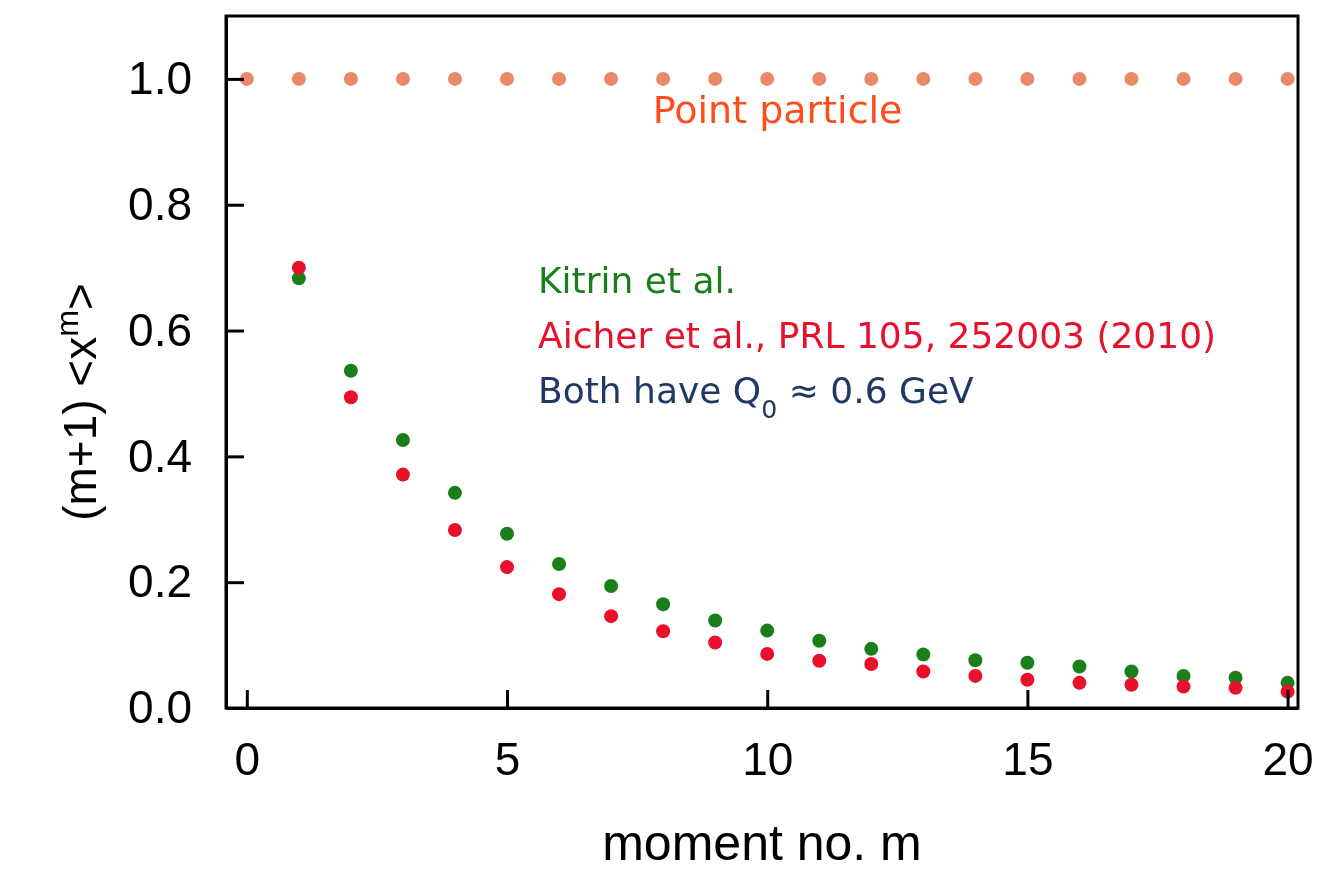 The width and height of the screenshot is (1338, 872). Describe the element at coordinates (160, 455) in the screenshot. I see `y-tick-label: 0.4` at that location.